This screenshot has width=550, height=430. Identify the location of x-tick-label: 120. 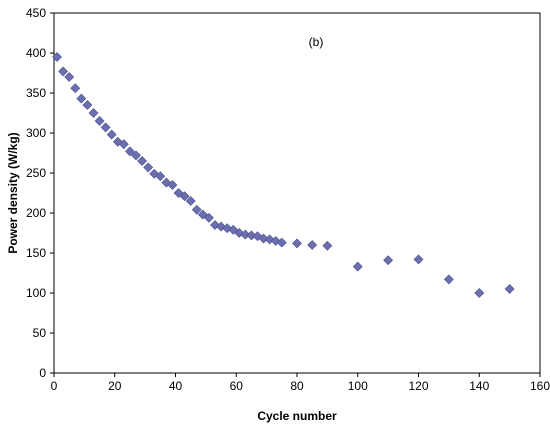
(418, 386).